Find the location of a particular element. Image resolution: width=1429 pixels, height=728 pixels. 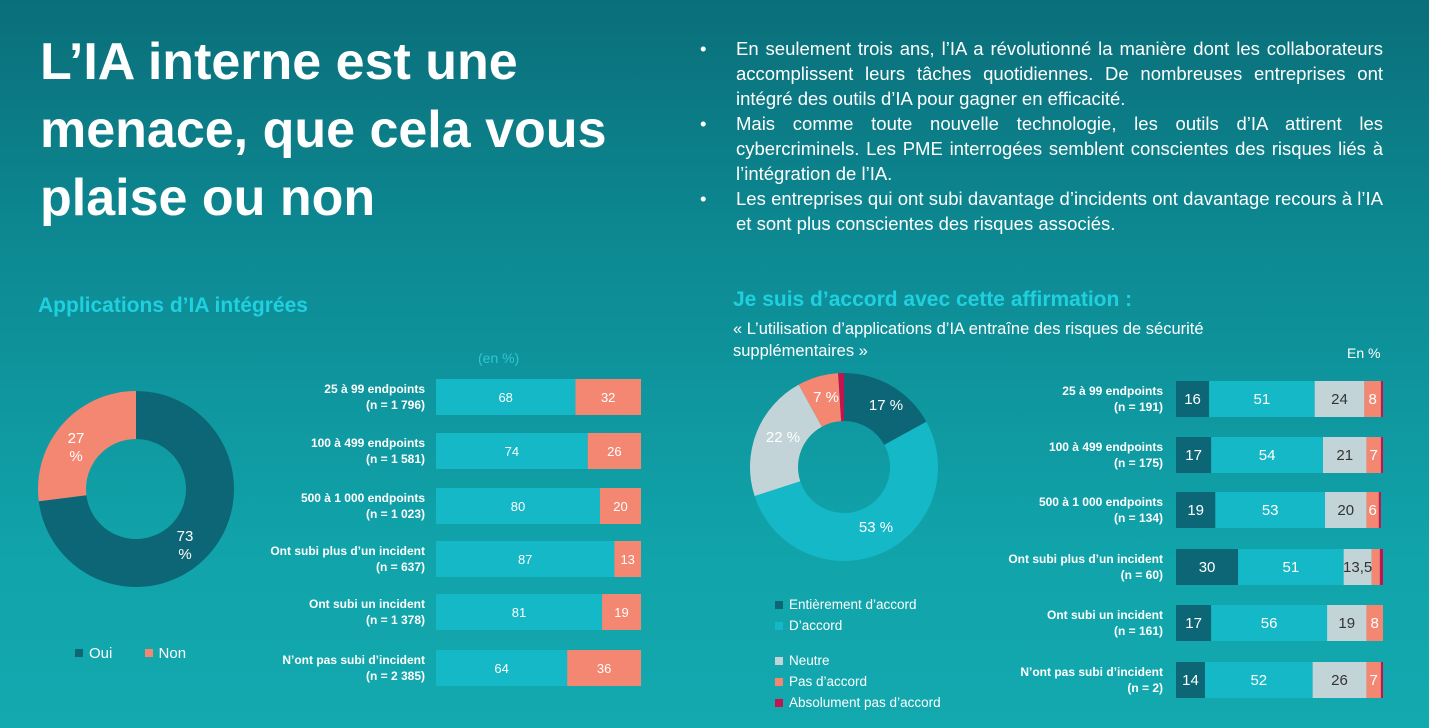

bar-value-label: 13,5 is located at coordinates (1357, 567).